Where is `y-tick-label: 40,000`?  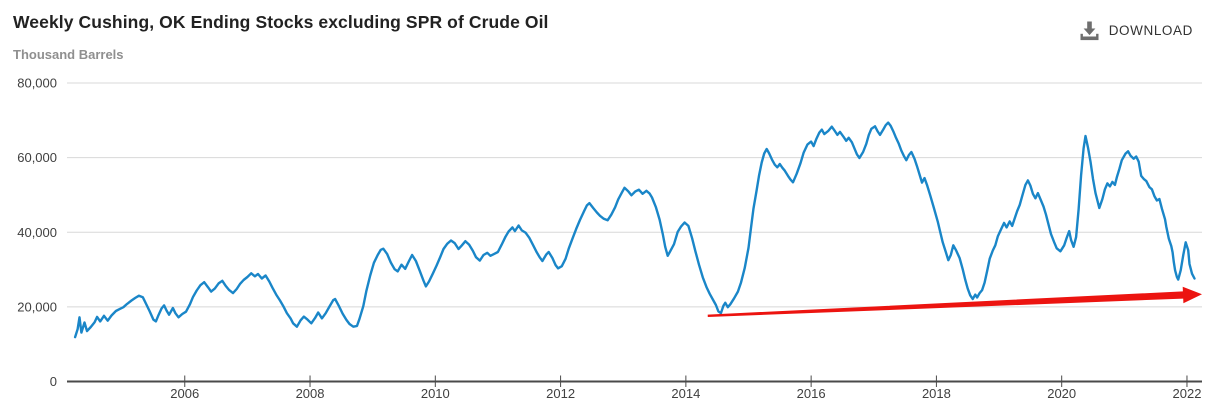 y-tick-label: 40,000 is located at coordinates (37, 232).